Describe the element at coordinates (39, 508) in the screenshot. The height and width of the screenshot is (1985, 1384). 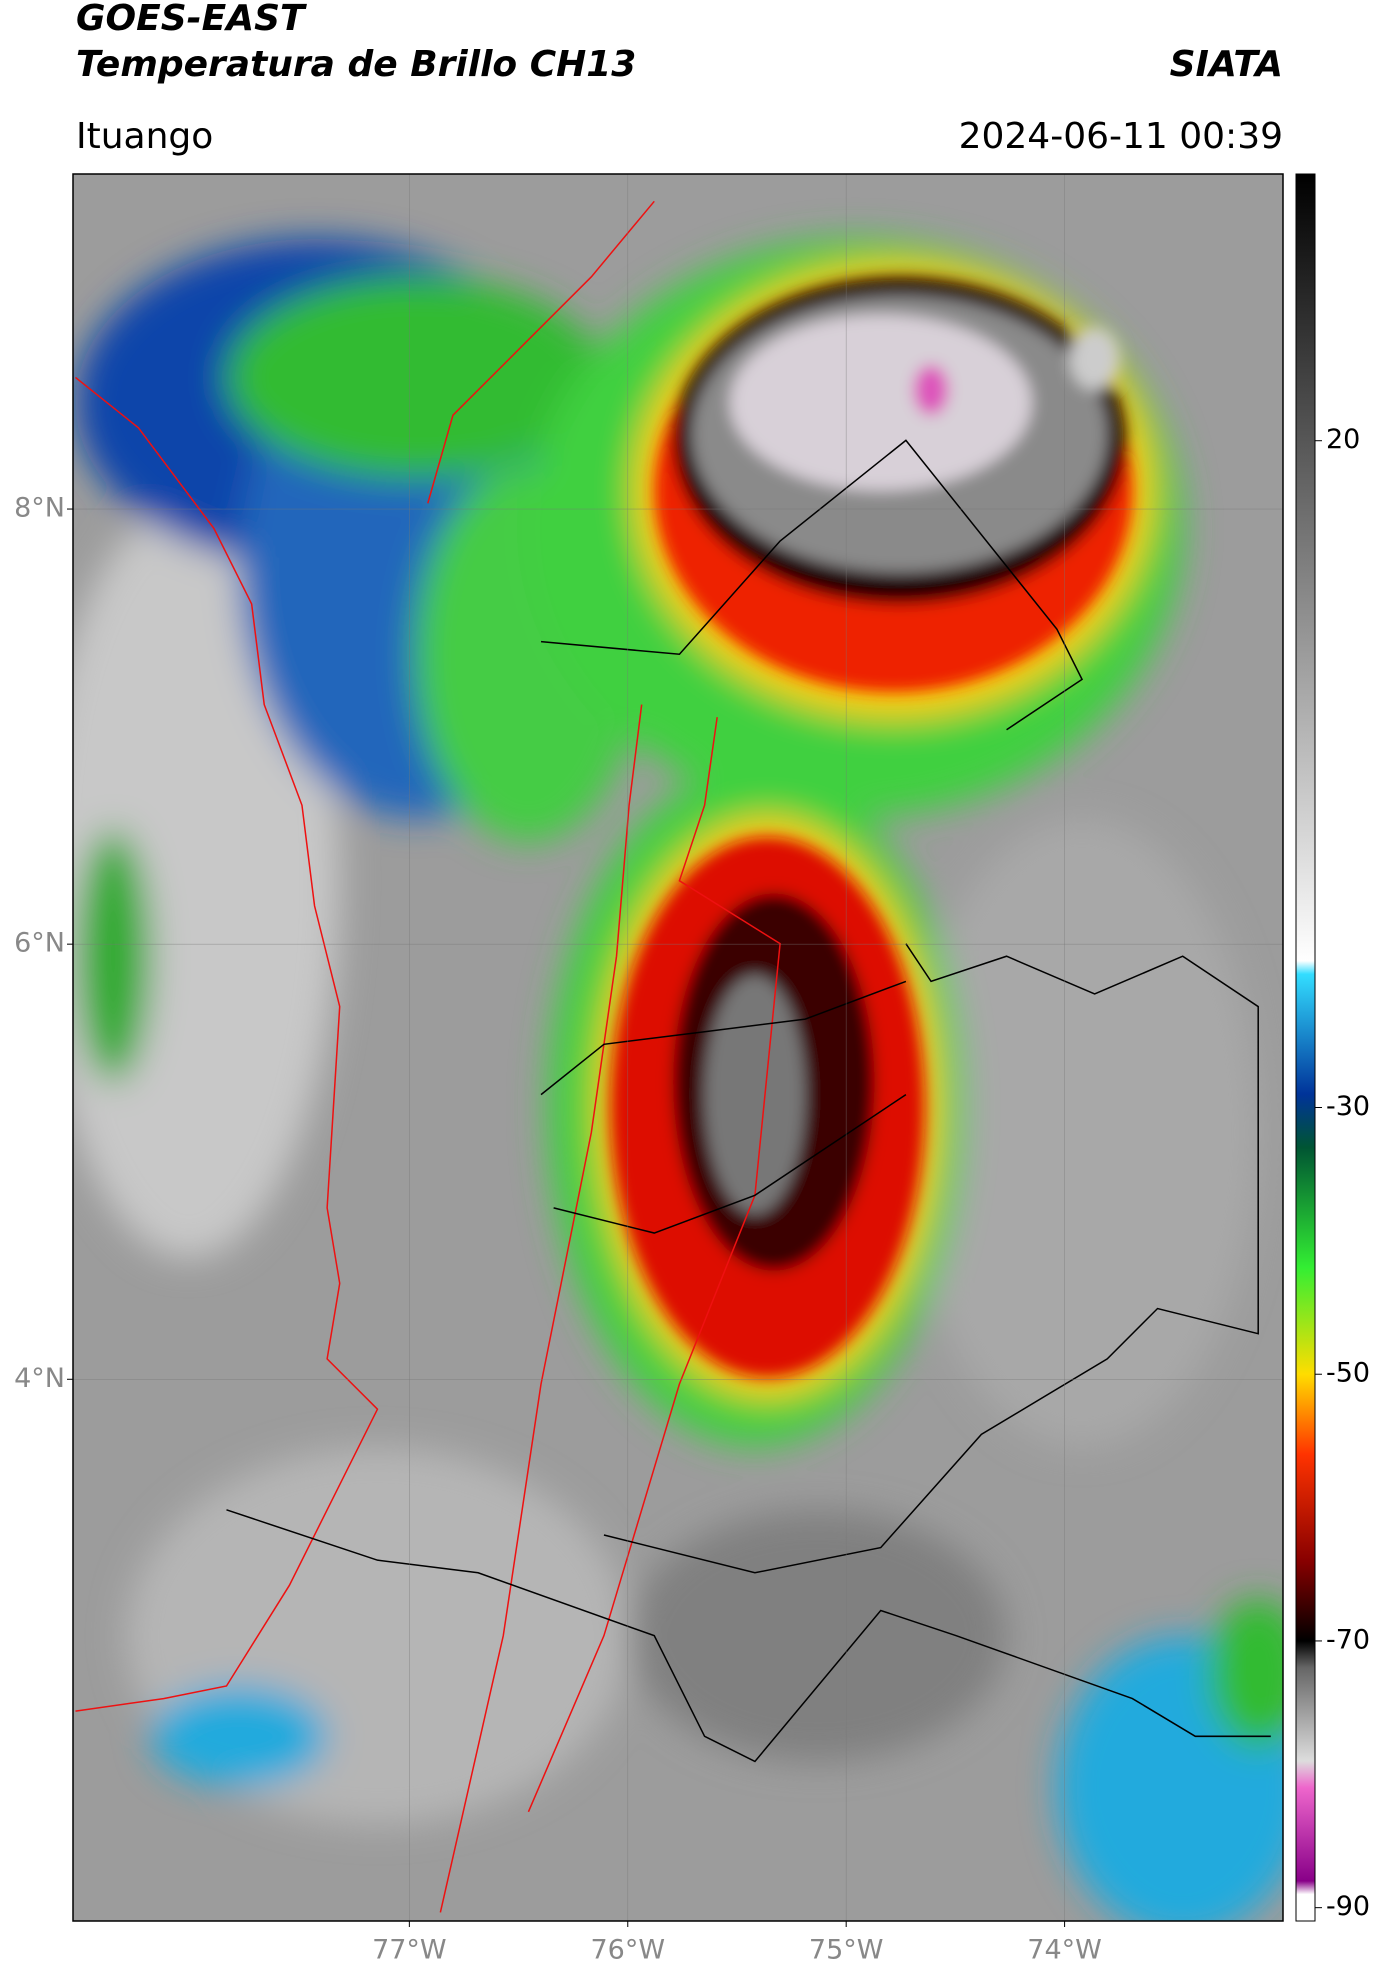
I see `y-tick-label: 8°N` at that location.